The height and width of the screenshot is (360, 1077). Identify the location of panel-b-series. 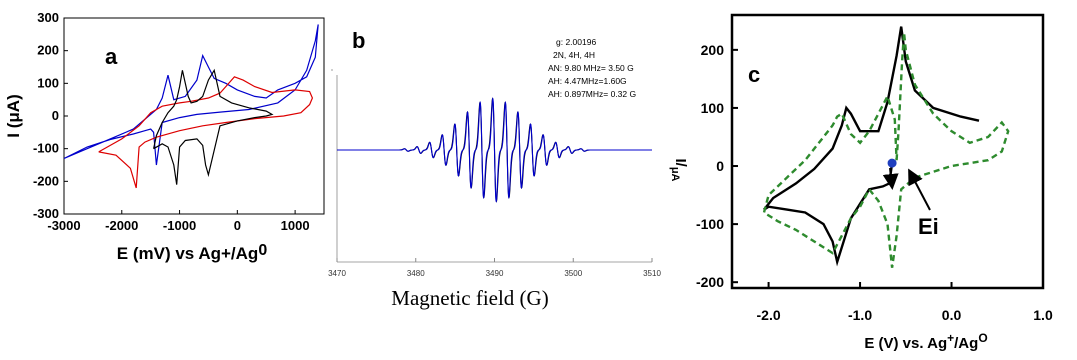
(494, 150).